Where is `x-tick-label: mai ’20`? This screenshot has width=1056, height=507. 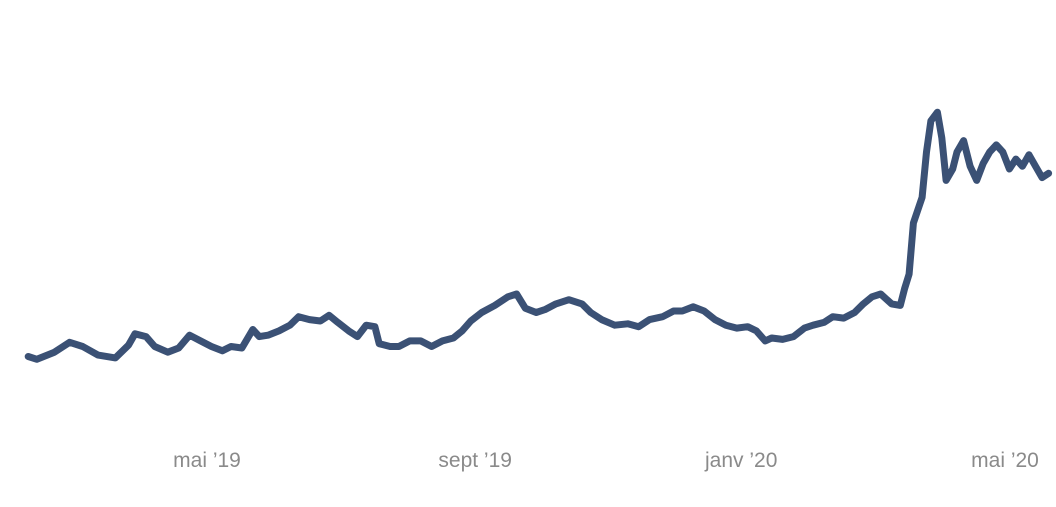 x-tick-label: mai ’20 is located at coordinates (1005, 460).